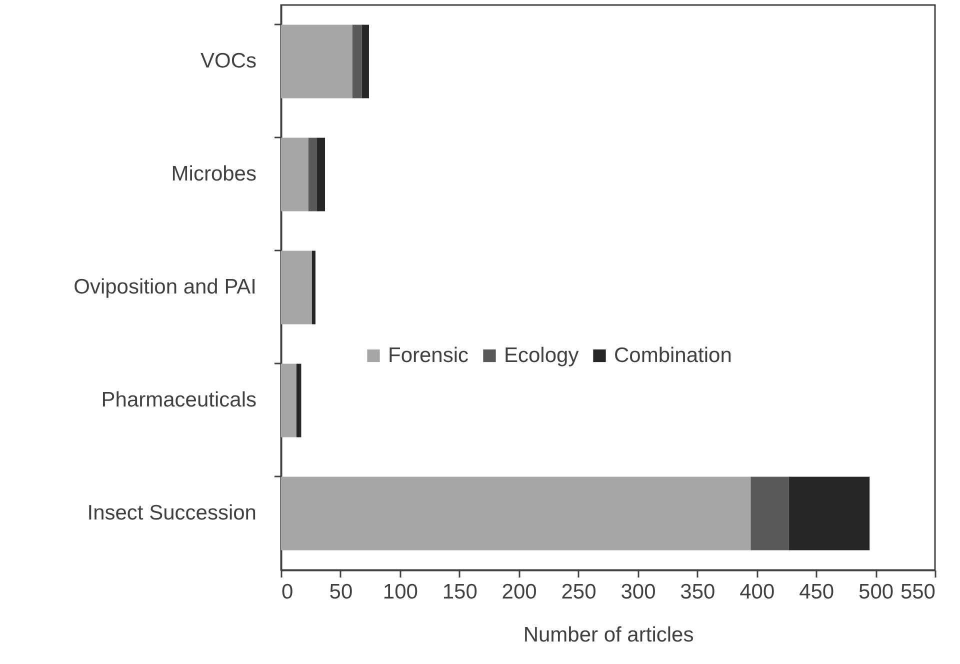 The image size is (960, 664). Describe the element at coordinates (400, 592) in the screenshot. I see `x-tick-label: 100` at that location.